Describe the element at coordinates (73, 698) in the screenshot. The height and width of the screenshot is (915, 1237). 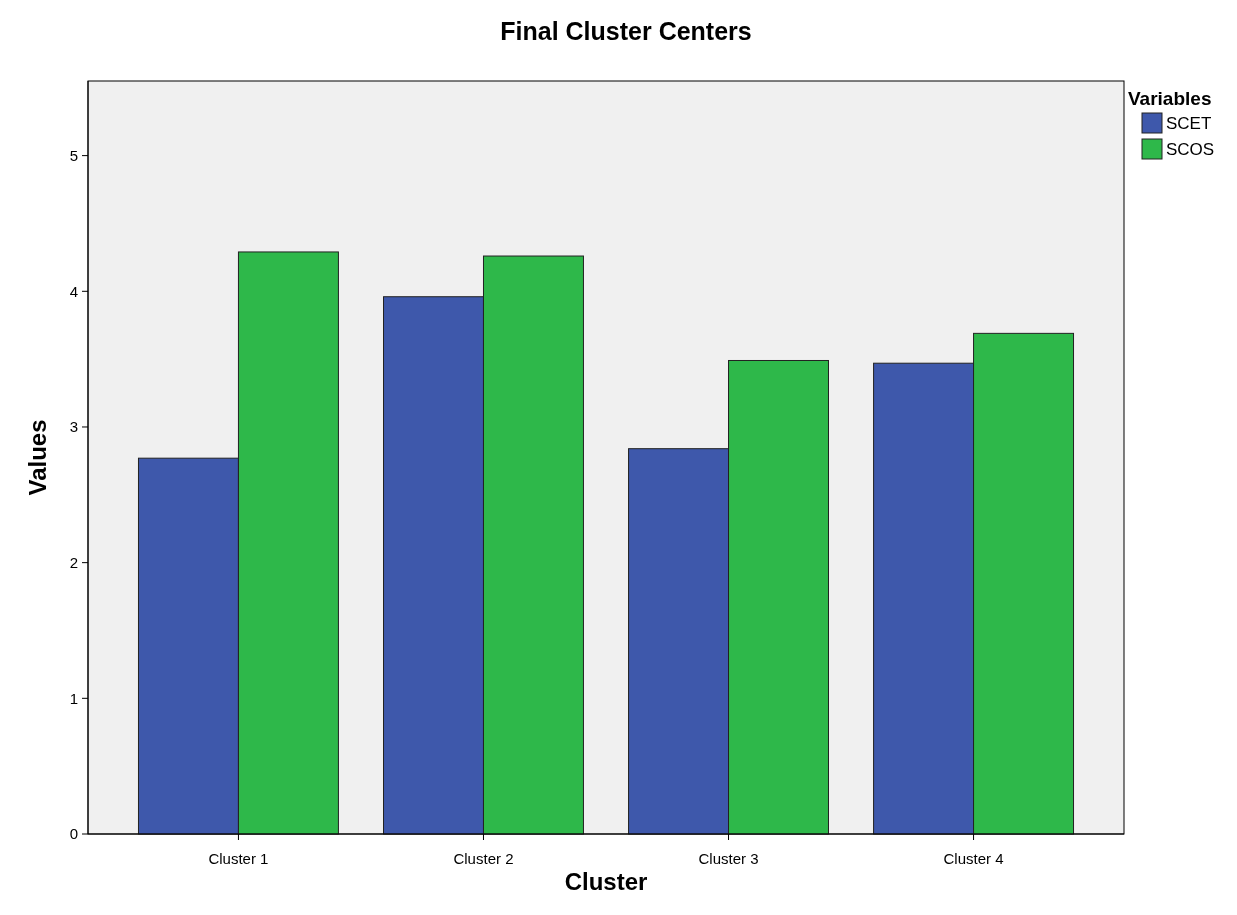
I see `y-tick-label: 1` at that location.